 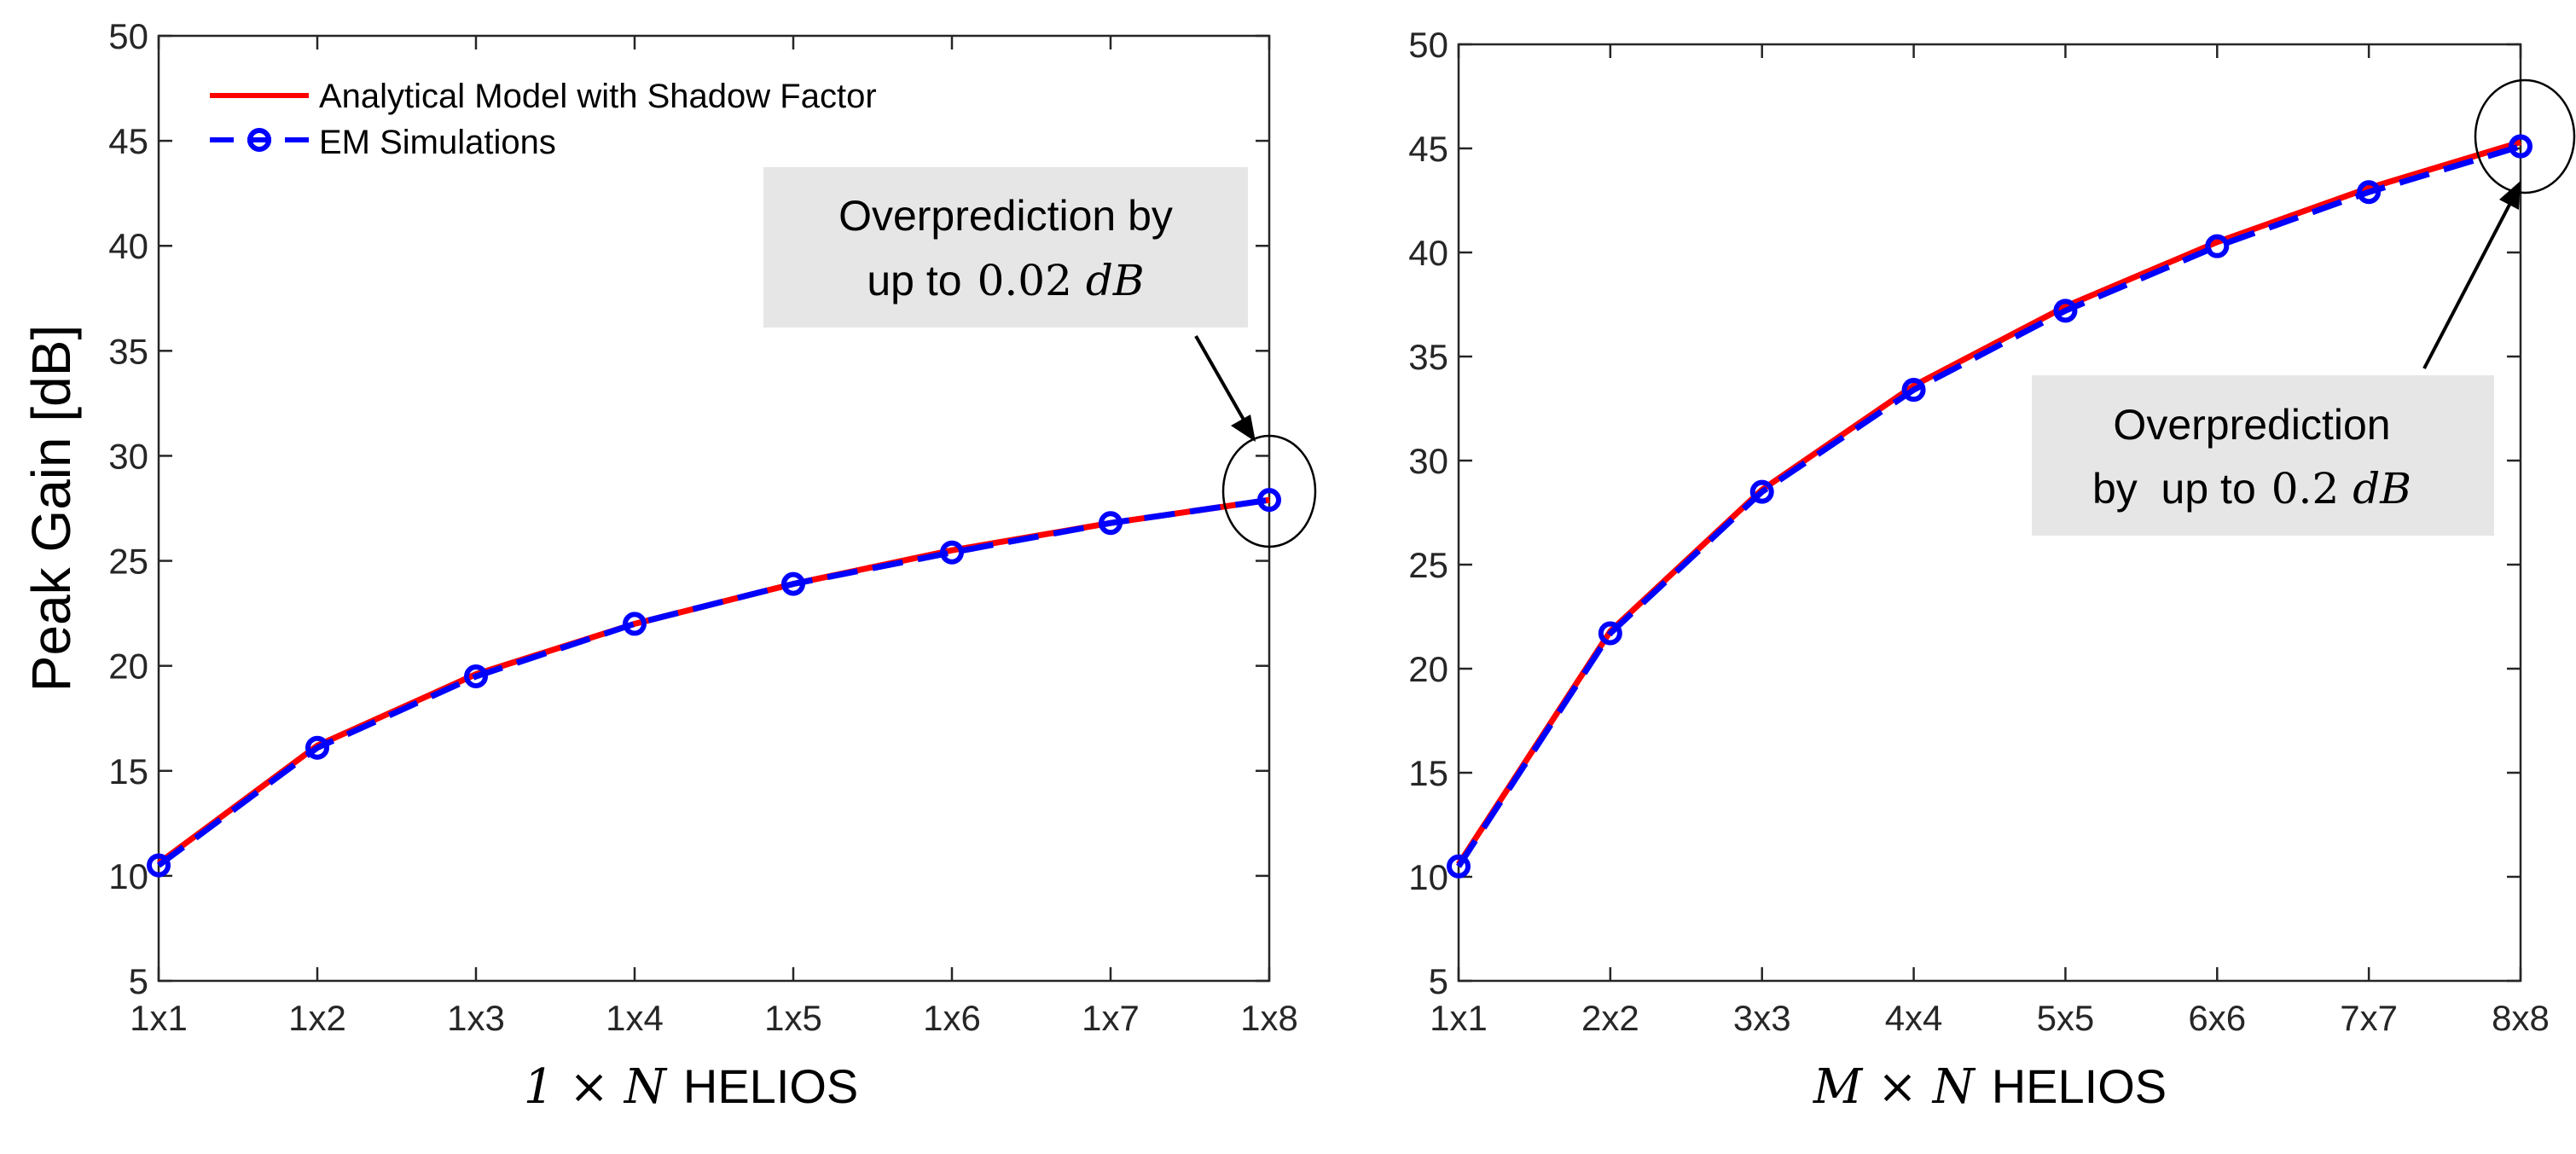 I want to click on annotation-line-2: by up to 0.2 dB, so click(x=2251, y=489).